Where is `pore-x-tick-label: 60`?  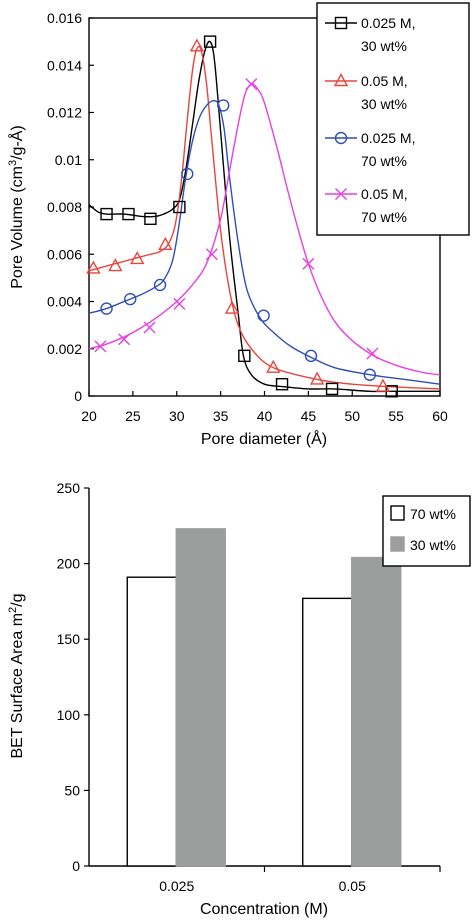 pore-x-tick-label: 60 is located at coordinates (440, 416).